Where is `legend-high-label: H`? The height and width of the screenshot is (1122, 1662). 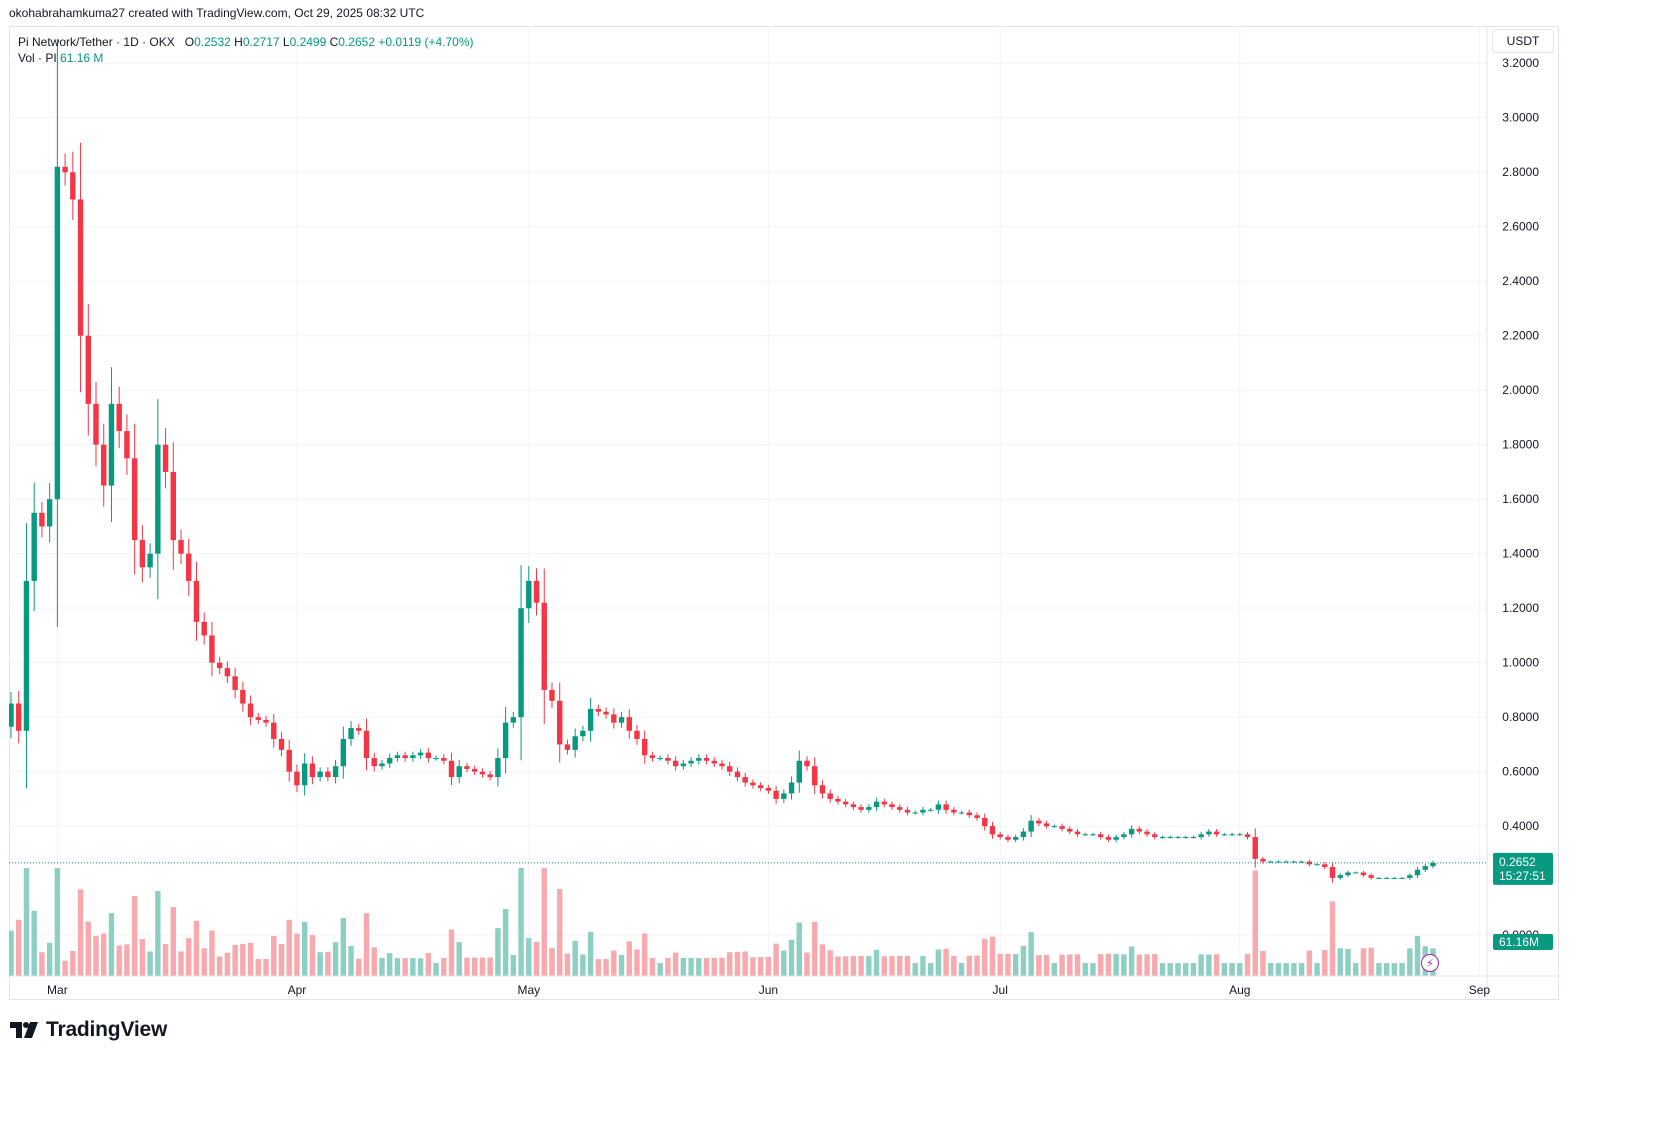
legend-high-label: H is located at coordinates (238, 42).